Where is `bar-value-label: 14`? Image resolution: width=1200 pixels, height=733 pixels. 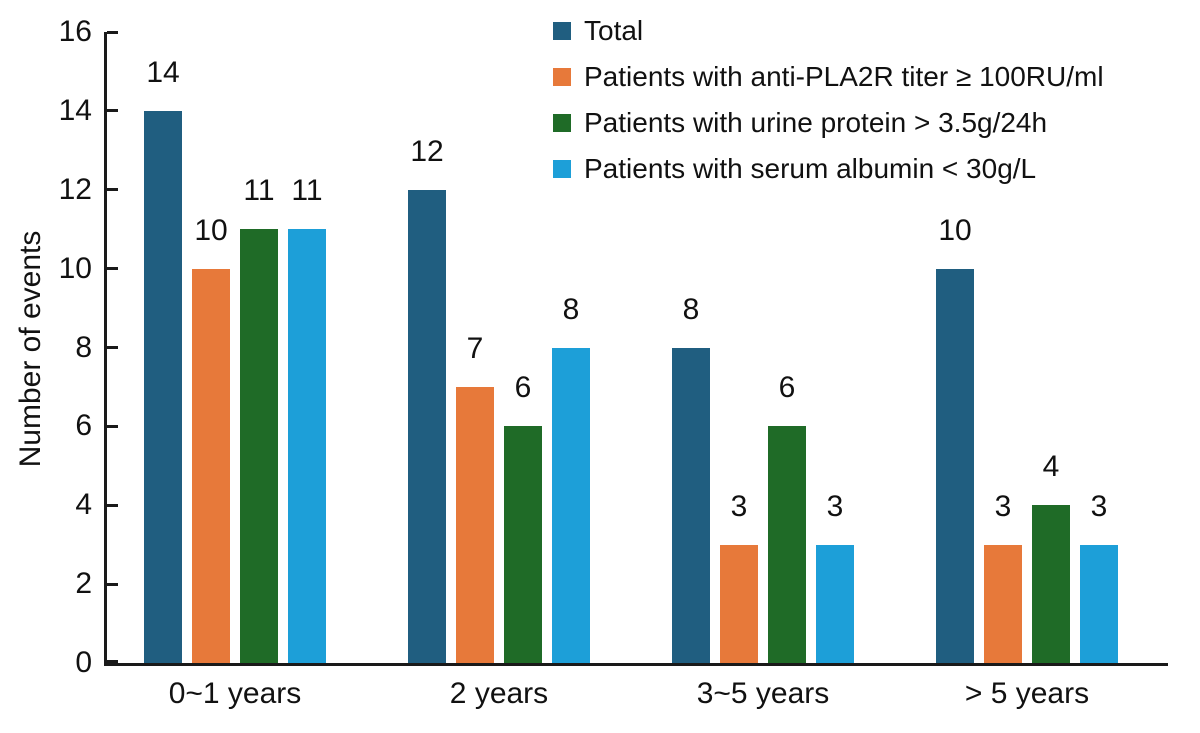
bar-value-label: 14 is located at coordinates (163, 72).